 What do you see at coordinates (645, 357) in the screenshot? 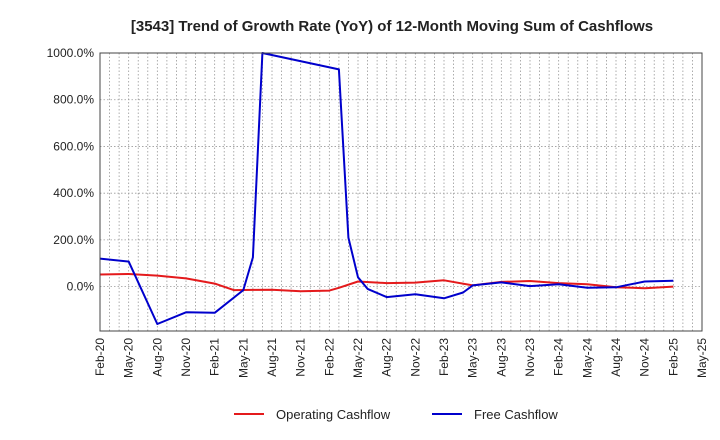
I see `x-tick-label: Nov-24` at bounding box center [645, 357].